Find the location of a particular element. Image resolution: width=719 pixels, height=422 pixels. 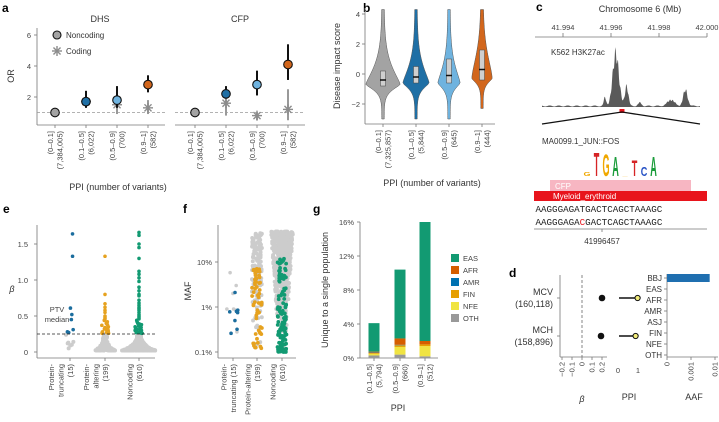

d-beta-point is located at coordinates (602, 298).